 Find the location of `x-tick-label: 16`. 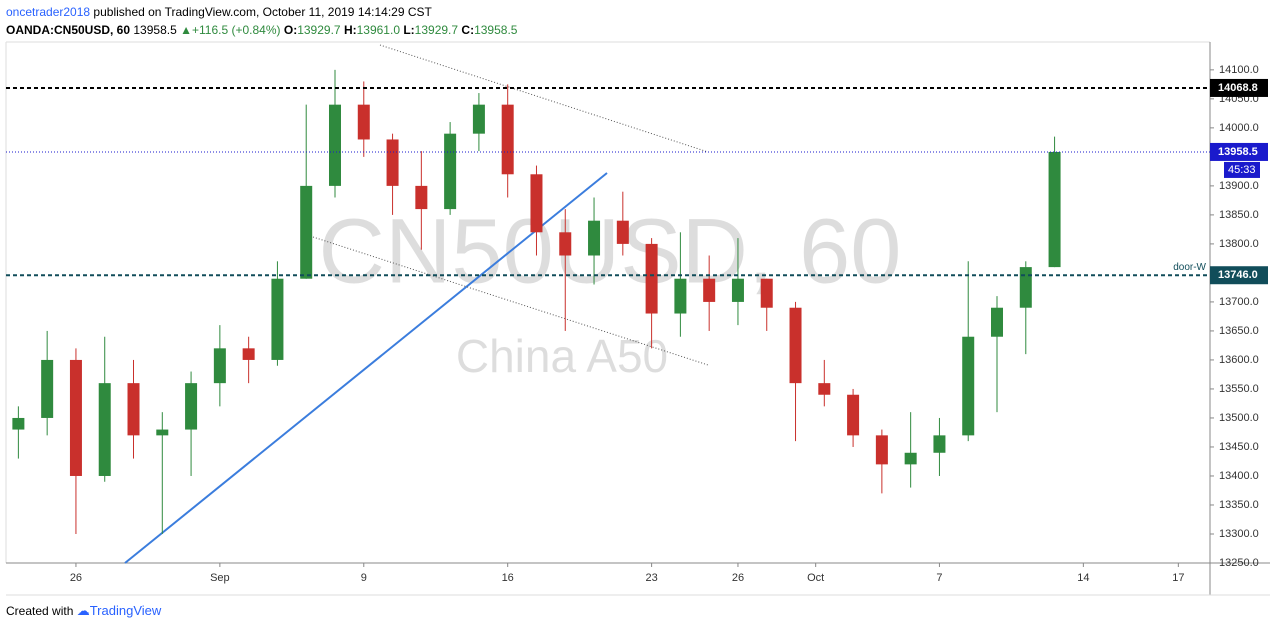

x-tick-label: 16 is located at coordinates (508, 578).